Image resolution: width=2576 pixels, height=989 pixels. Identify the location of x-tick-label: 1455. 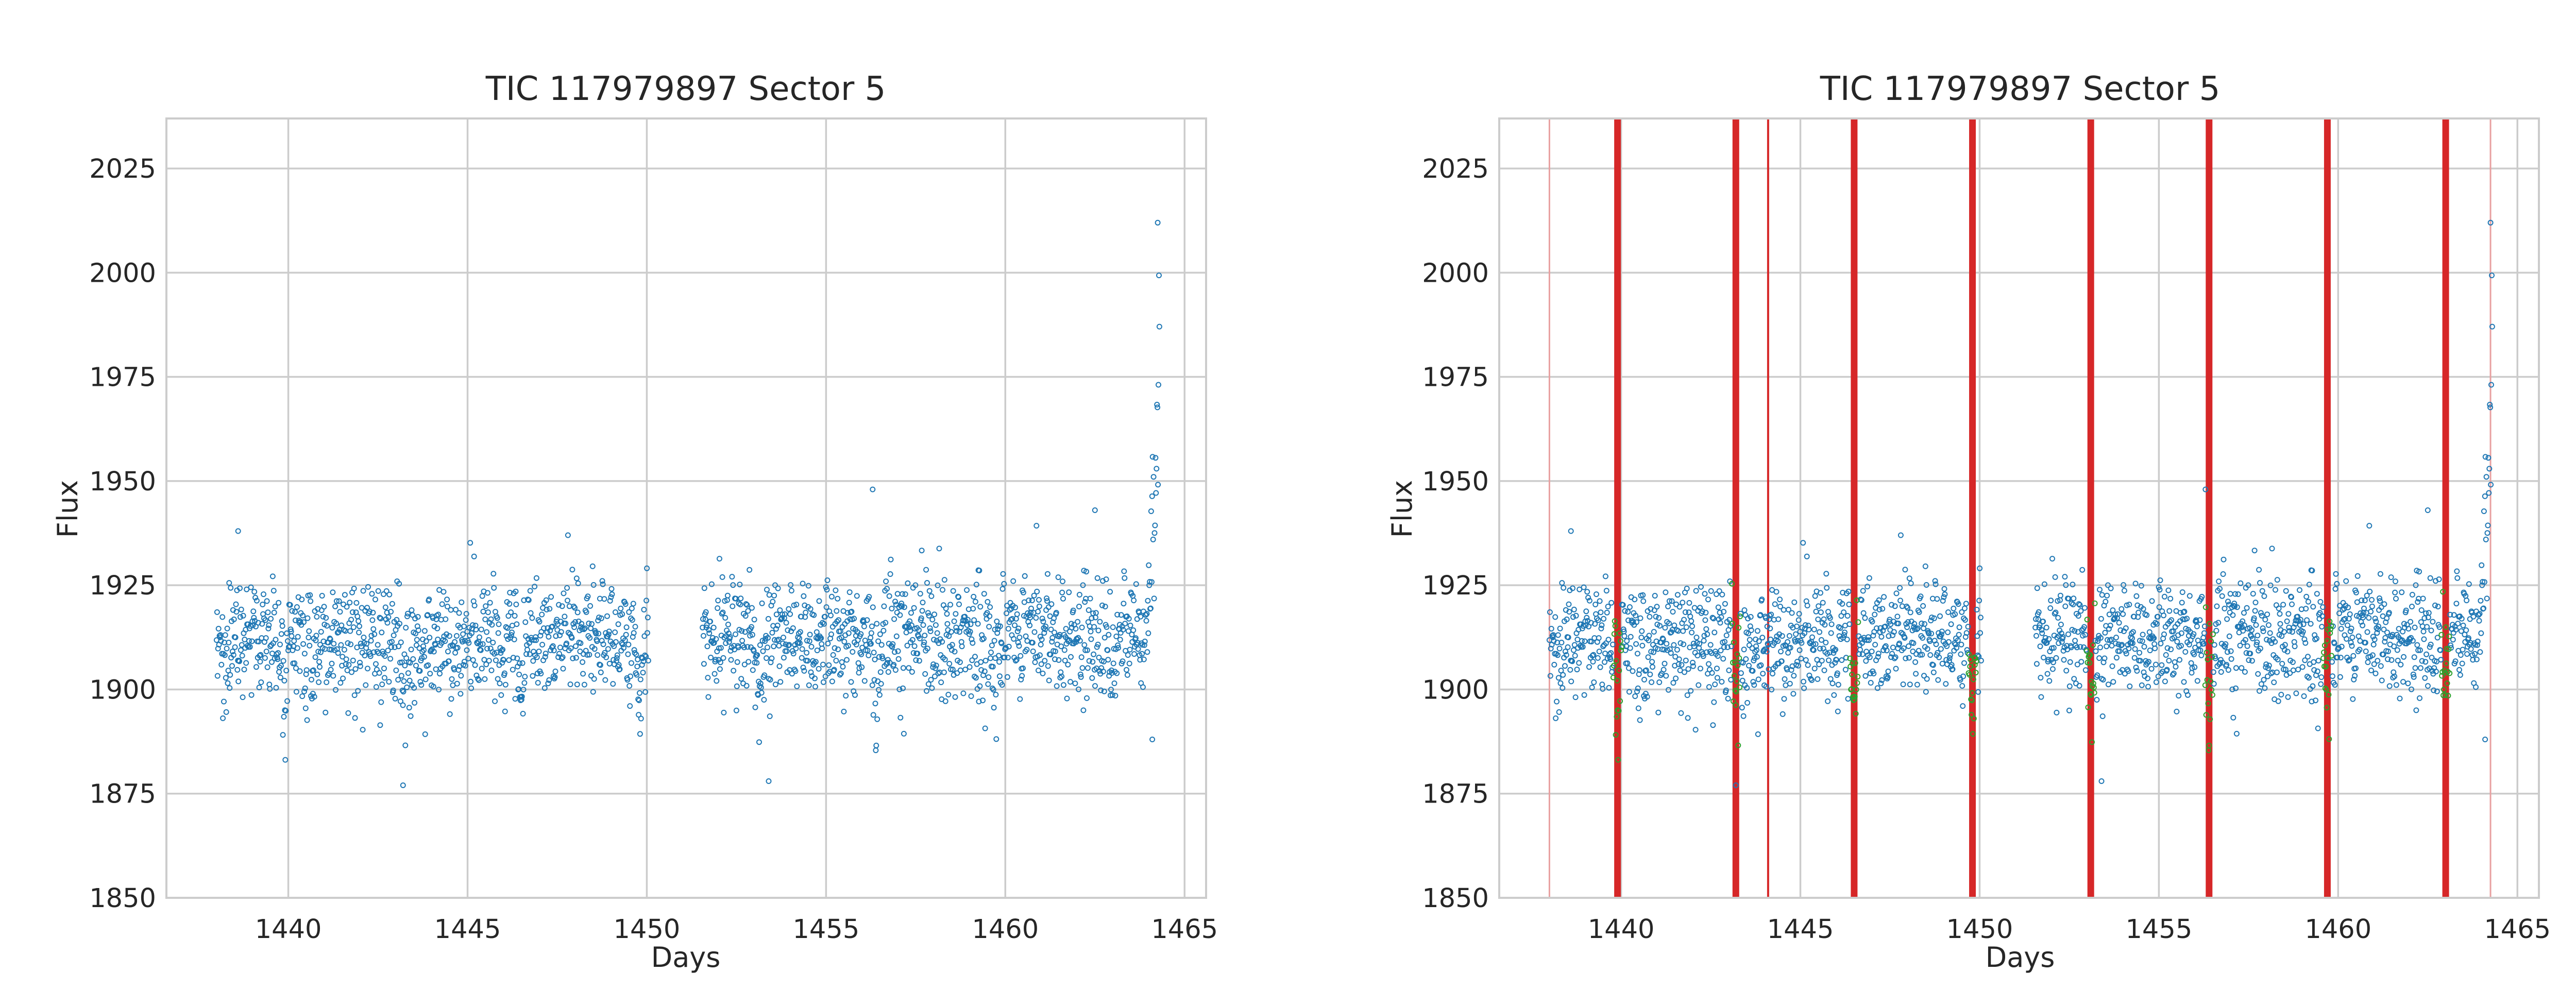
(825, 929).